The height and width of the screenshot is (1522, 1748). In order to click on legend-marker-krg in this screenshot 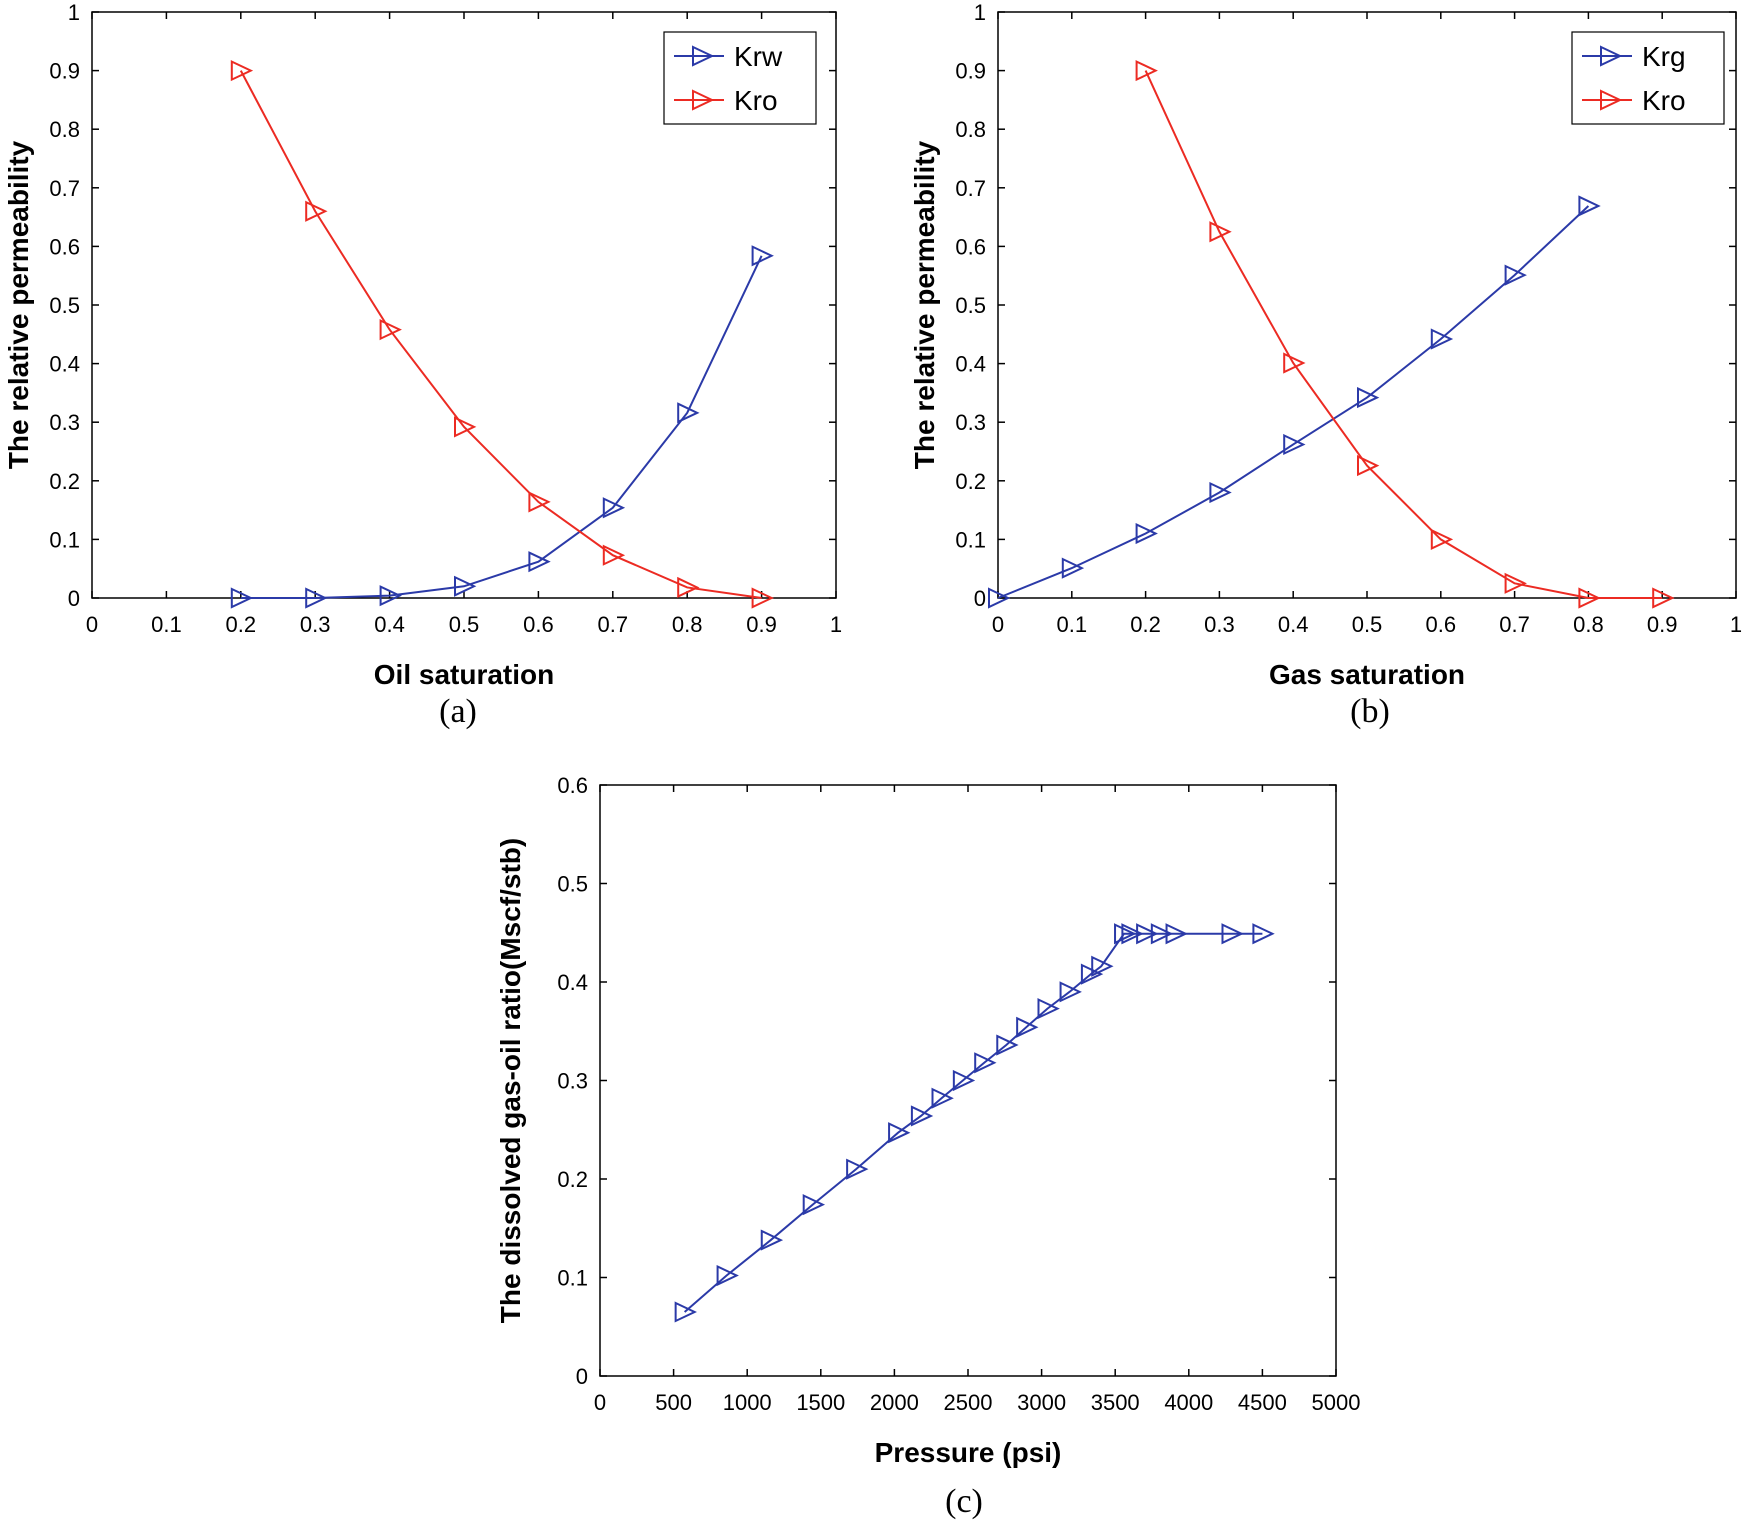, I will do `click(1611, 56)`.